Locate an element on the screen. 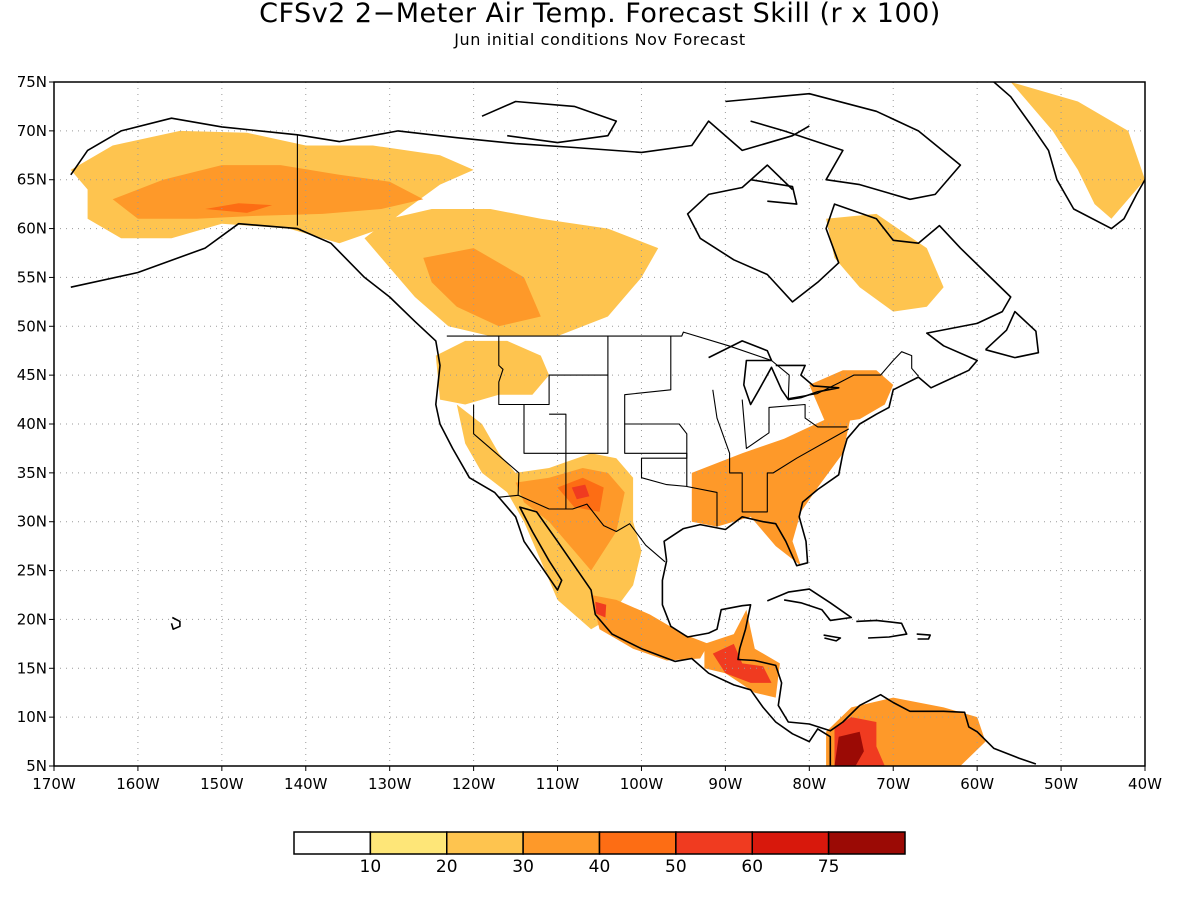 This screenshot has width=1200, height=900. coastline-hispaniola is located at coordinates (882, 629).